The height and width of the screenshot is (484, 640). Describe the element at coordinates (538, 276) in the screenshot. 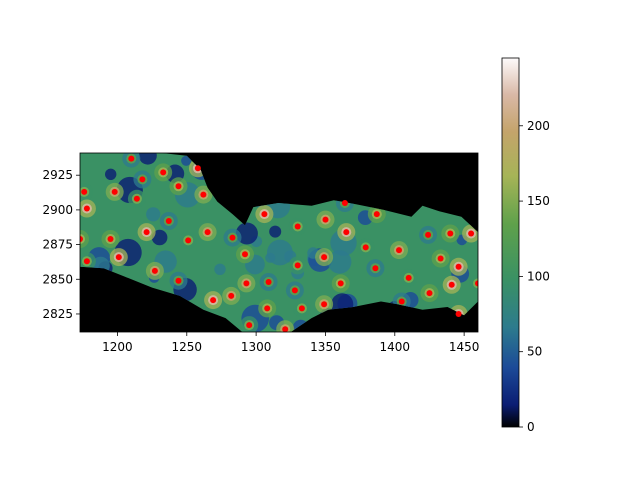

I see `colorbar-tick-label: 100` at that location.